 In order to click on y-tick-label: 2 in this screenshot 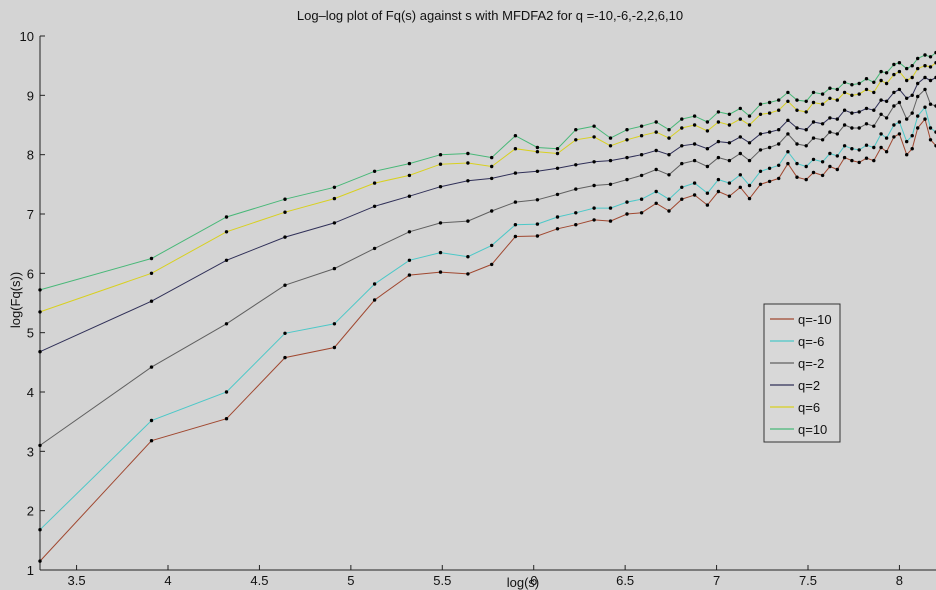, I will do `click(30, 511)`.